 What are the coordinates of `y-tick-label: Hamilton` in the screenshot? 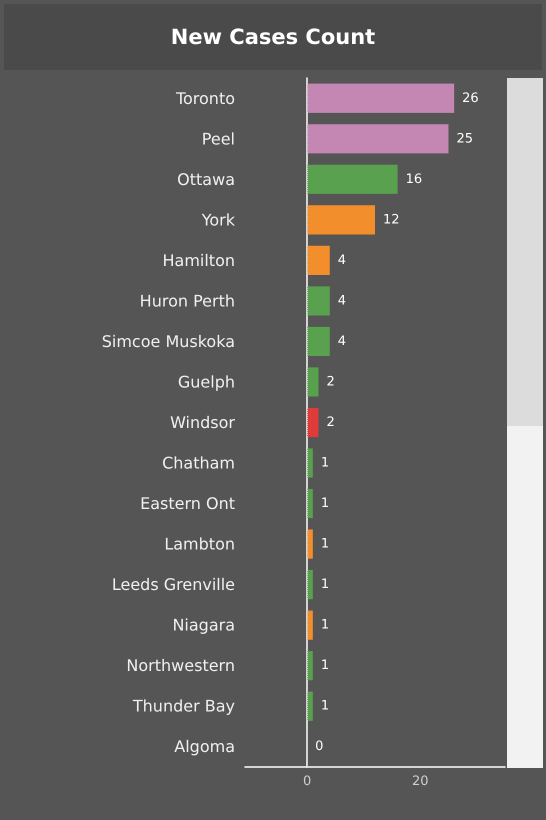 It's located at (198, 260).